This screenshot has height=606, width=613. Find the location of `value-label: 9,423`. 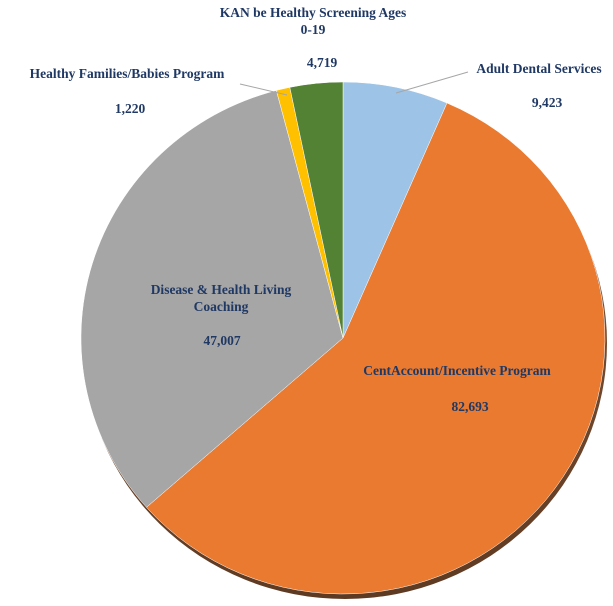

value-label: 9,423 is located at coordinates (547, 102).